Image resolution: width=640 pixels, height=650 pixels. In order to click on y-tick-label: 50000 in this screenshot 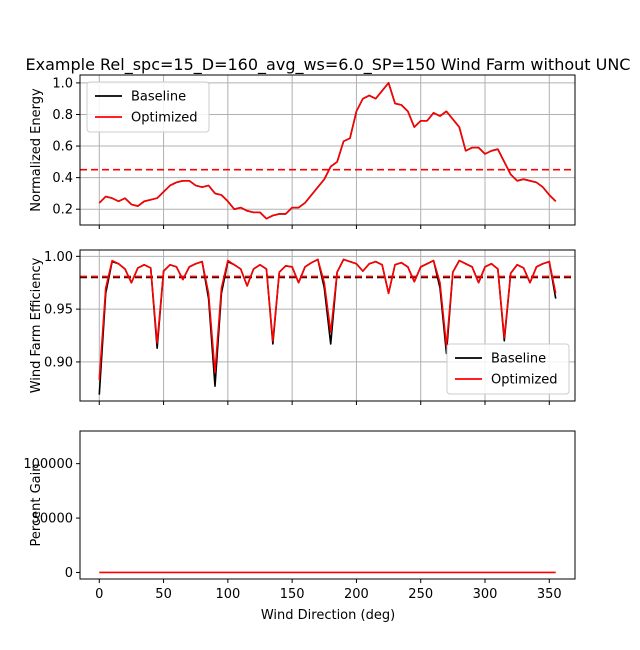, I will do `click(52, 519)`.